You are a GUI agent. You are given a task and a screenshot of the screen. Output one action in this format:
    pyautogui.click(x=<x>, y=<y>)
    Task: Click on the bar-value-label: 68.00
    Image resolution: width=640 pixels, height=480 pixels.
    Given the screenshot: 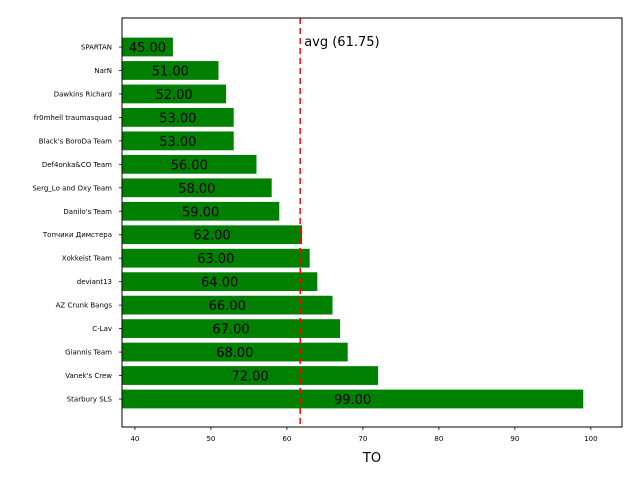 What is the action you would take?
    pyautogui.click(x=234, y=353)
    